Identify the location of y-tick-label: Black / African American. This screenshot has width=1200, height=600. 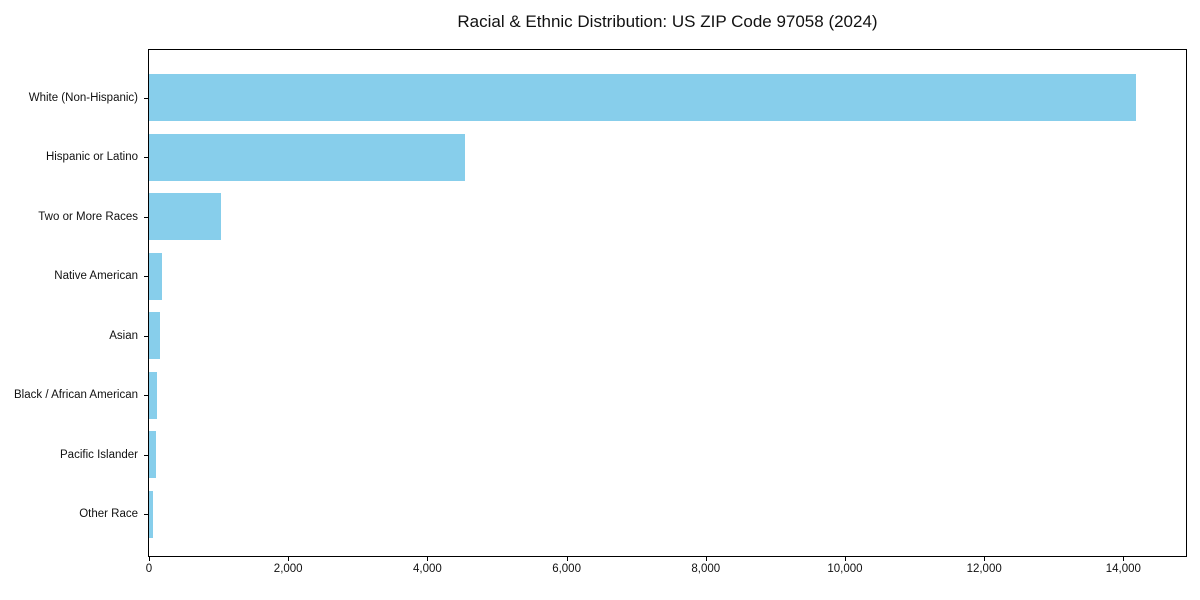
(76, 395).